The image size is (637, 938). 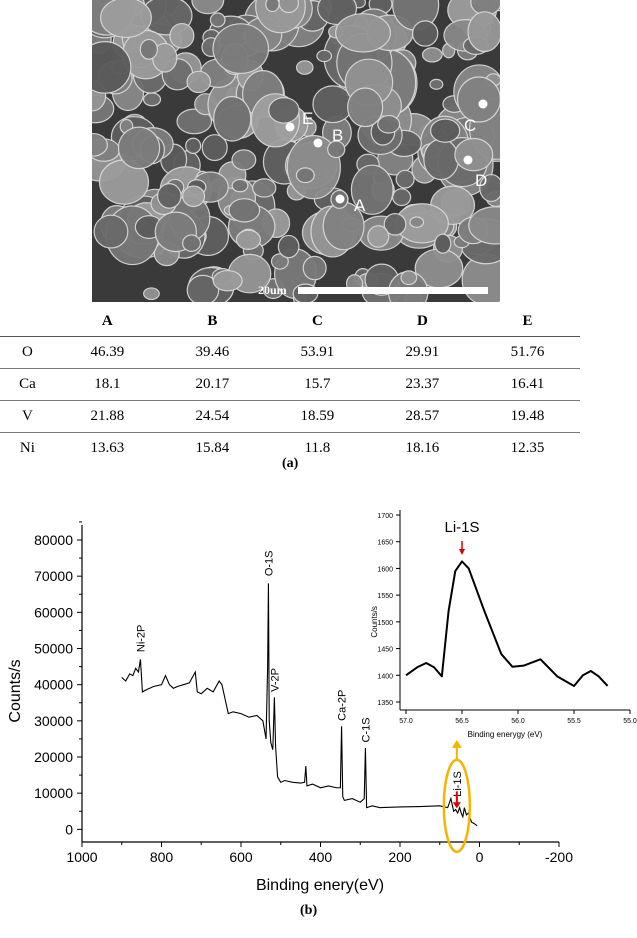 What do you see at coordinates (275, 680) in the screenshot?
I see `peak-label: V-2P` at bounding box center [275, 680].